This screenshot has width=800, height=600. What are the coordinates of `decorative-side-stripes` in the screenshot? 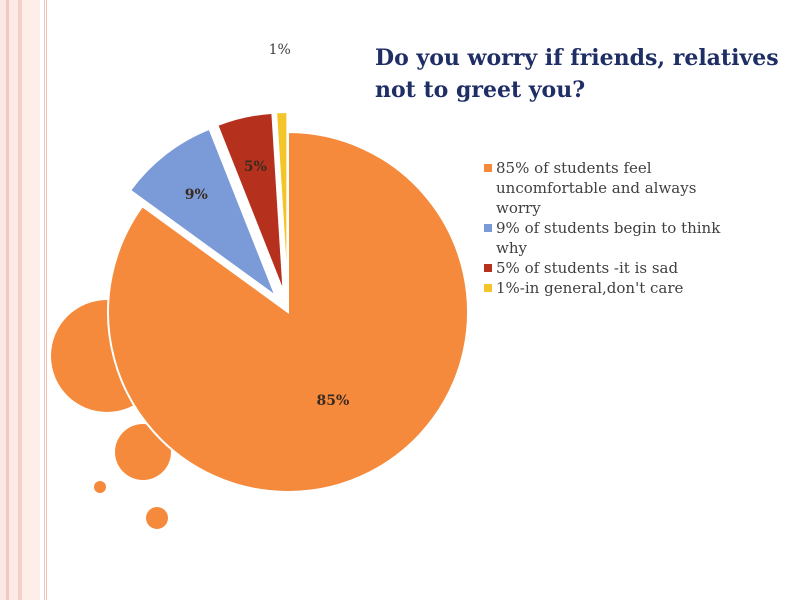 It's located at (20, 300).